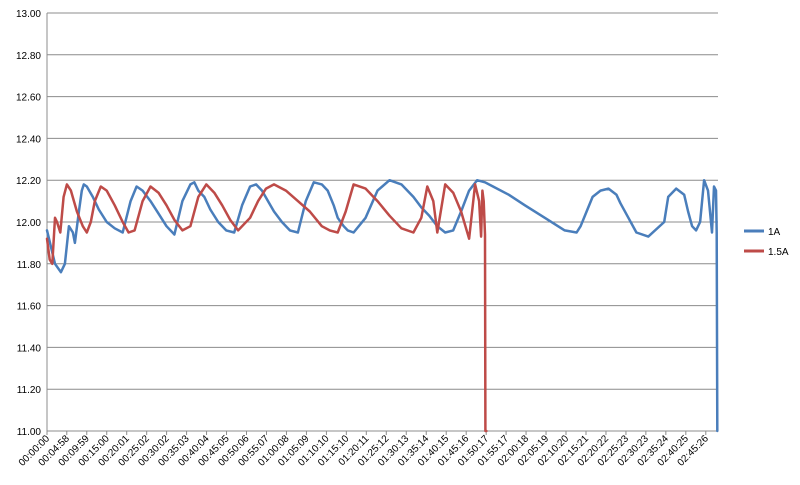  I want to click on y-tick-label: 12.00, so click(28, 223).